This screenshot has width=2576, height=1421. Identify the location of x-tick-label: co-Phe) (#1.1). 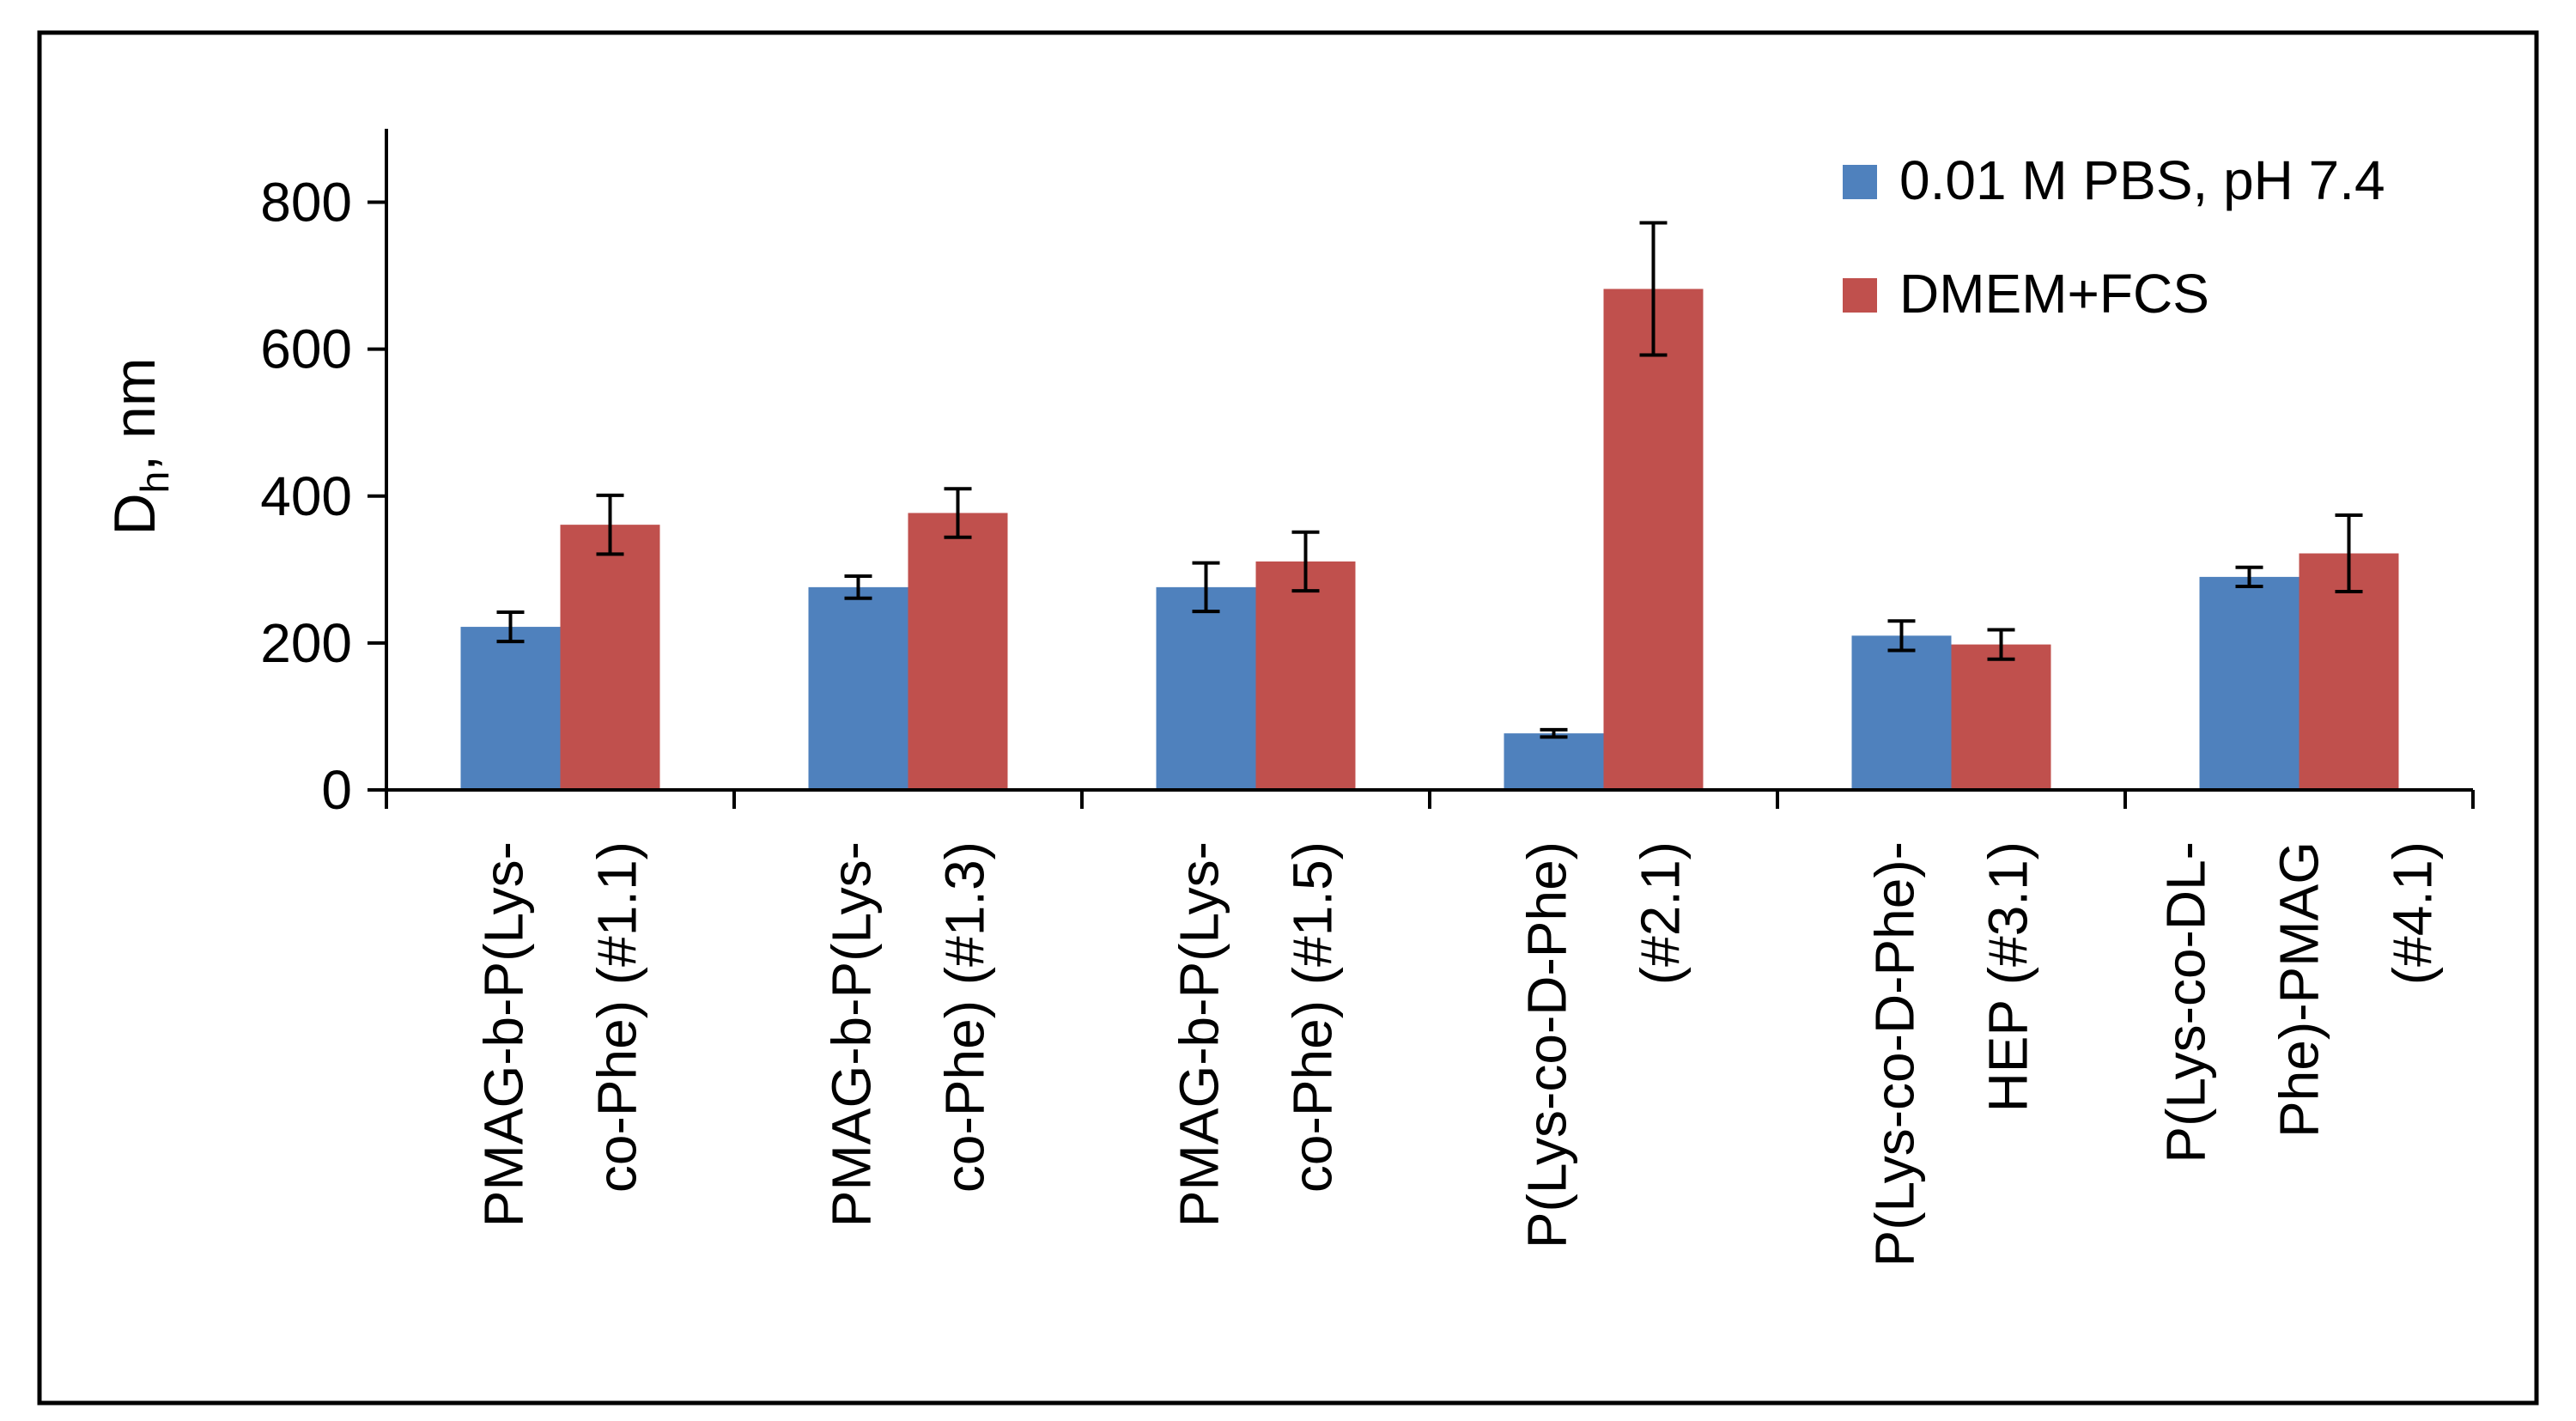
(617, 1017).